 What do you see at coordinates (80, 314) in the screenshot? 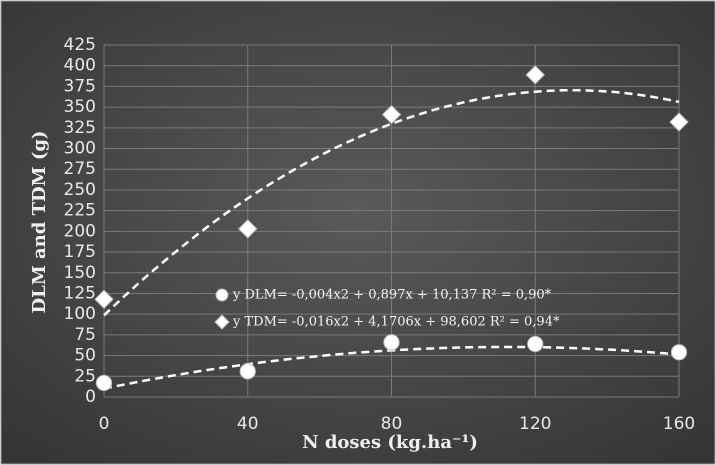
I see `y-tick-label: 100` at bounding box center [80, 314].